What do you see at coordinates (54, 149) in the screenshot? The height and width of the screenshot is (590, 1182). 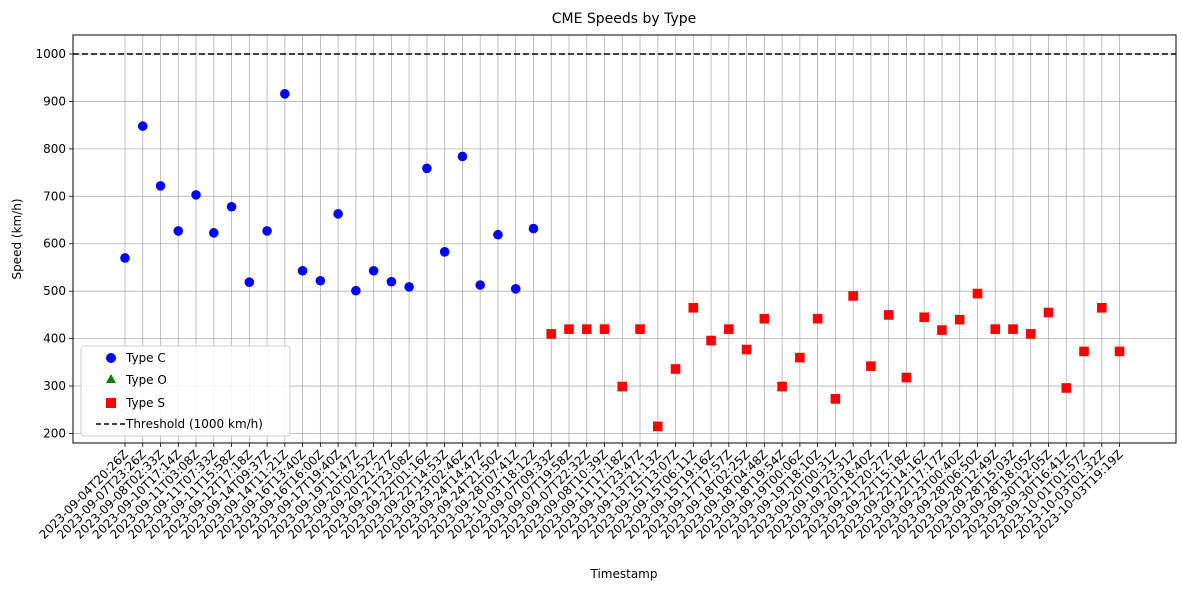 I see `y-tick-label: 800` at bounding box center [54, 149].